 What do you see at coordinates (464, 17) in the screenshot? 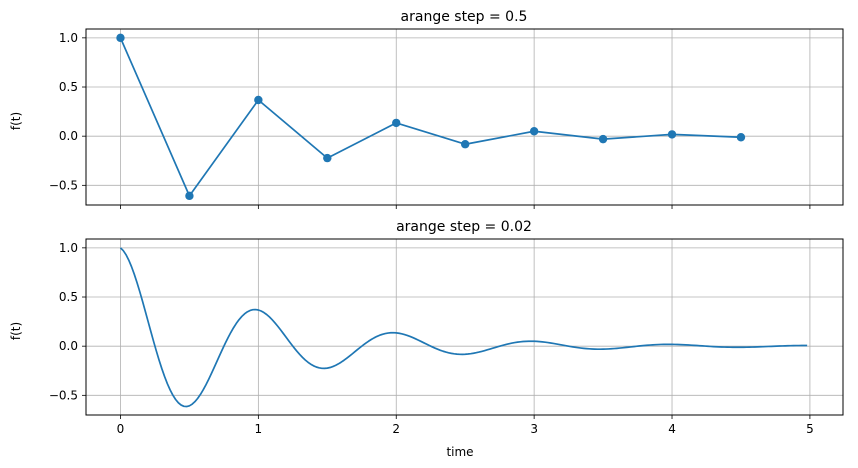
I see `subplot-top-title: arange step = 0.5` at bounding box center [464, 17].